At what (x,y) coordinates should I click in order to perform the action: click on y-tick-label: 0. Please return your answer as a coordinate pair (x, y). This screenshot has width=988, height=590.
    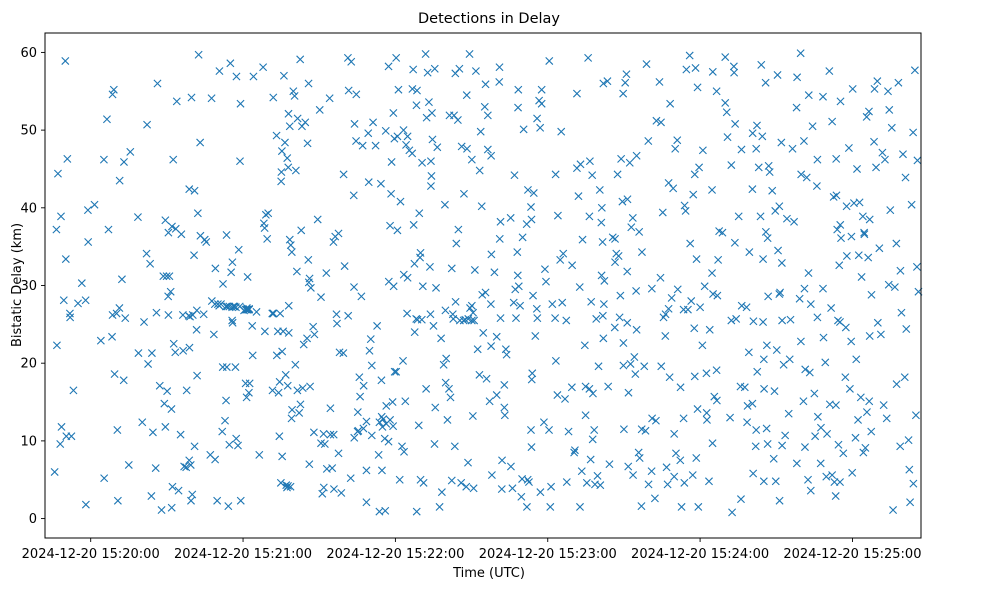
    Looking at the image, I should click on (33, 519).